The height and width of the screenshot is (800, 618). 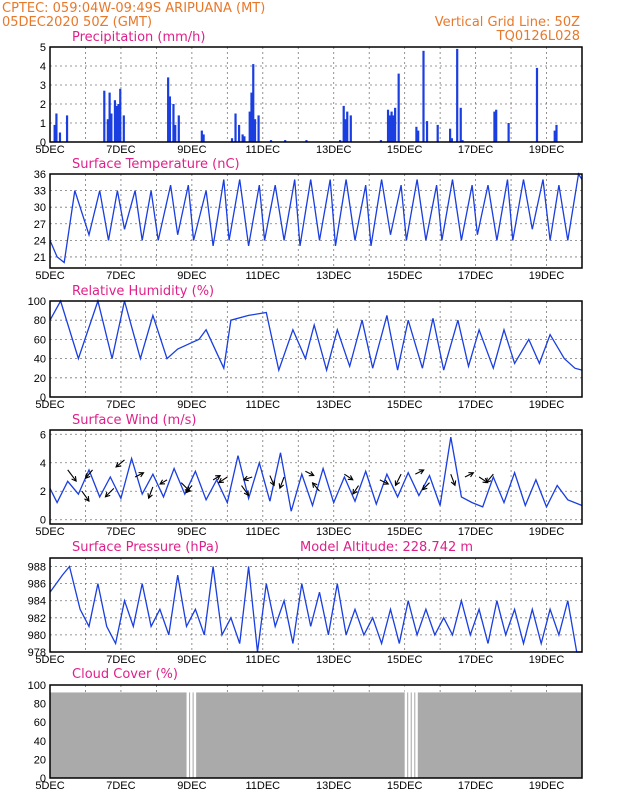 I want to click on cloud-cover-title: Cloud Cover (%), so click(x=125, y=674).